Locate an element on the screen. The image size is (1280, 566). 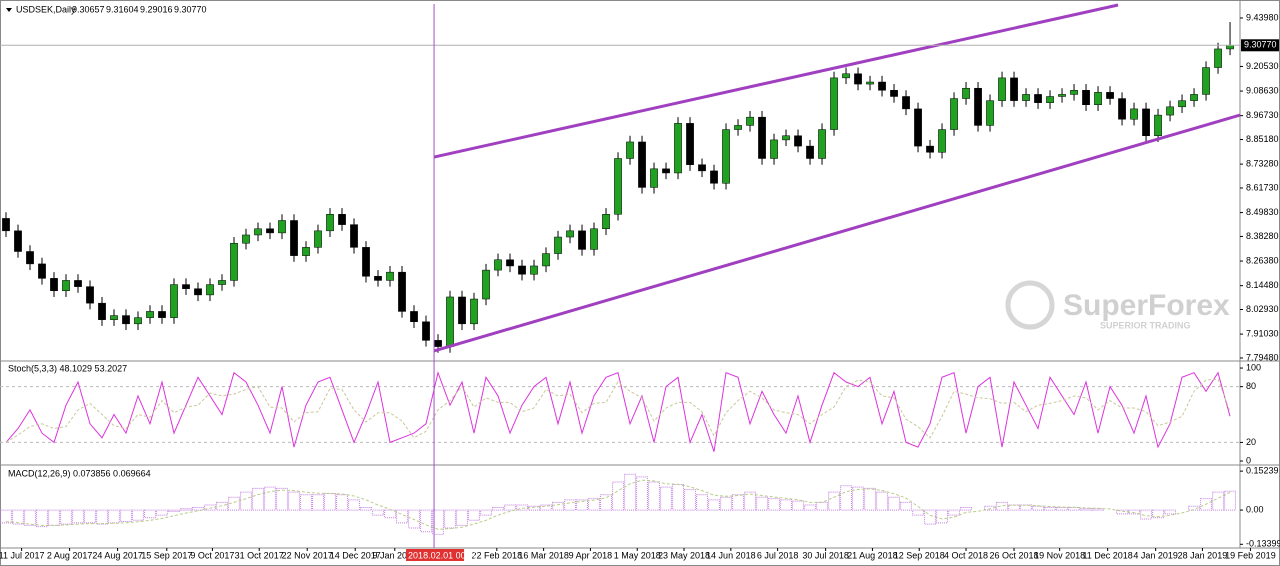
y-tick-label: 8.26380 is located at coordinates (1262, 260).